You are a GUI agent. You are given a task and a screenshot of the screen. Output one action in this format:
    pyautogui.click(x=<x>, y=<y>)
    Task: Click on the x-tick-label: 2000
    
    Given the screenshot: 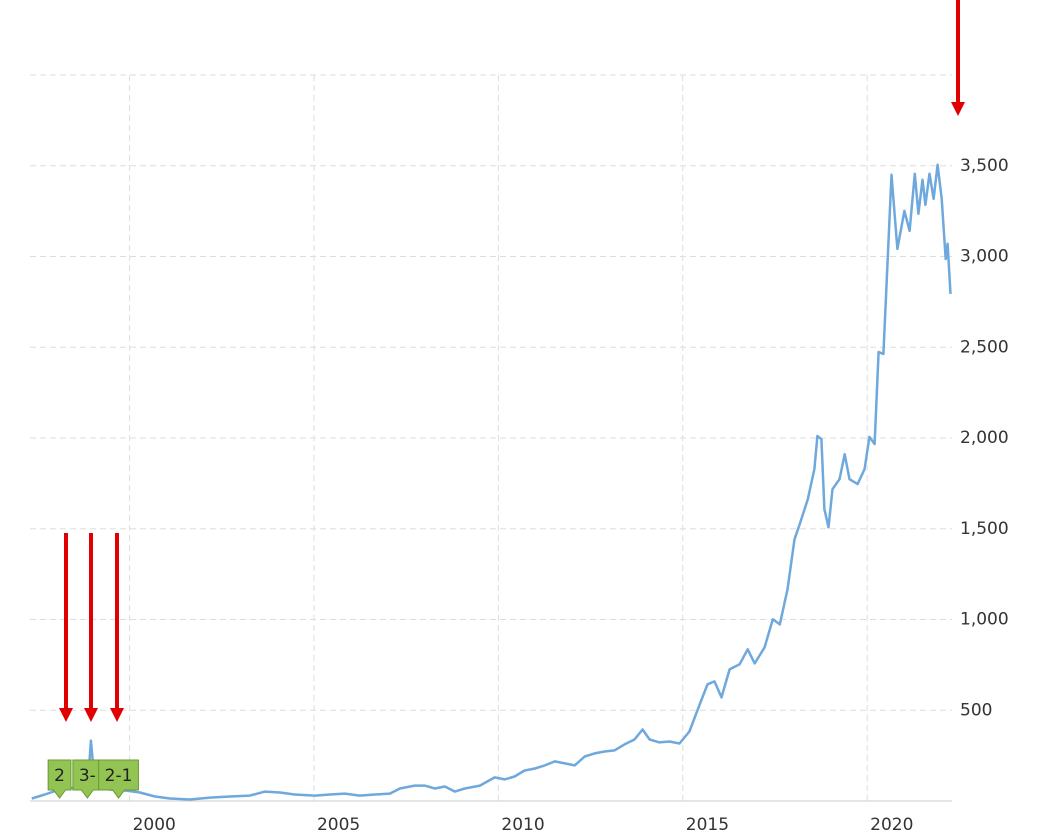 What is the action you would take?
    pyautogui.click(x=154, y=825)
    